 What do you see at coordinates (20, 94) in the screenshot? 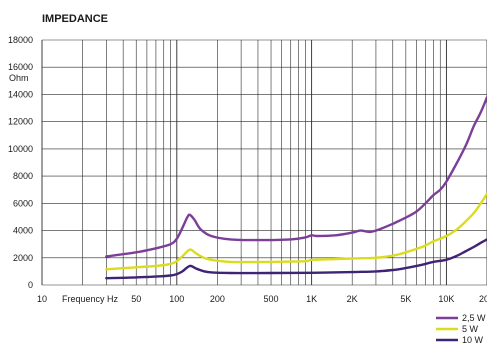
I see `y-tick-label: 14000` at bounding box center [20, 94].